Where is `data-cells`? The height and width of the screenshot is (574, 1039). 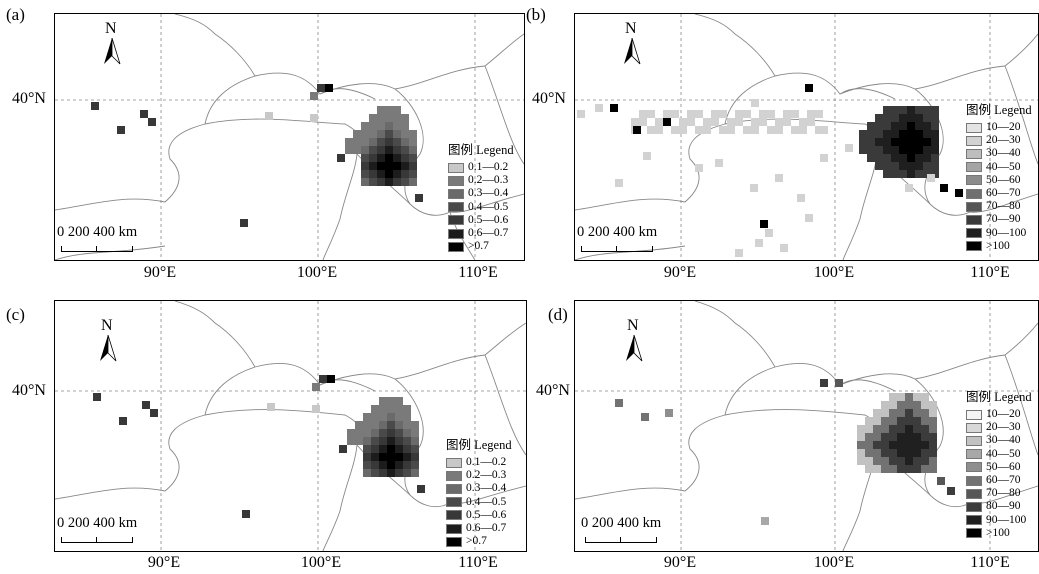 data-cells is located at coordinates (785, 452).